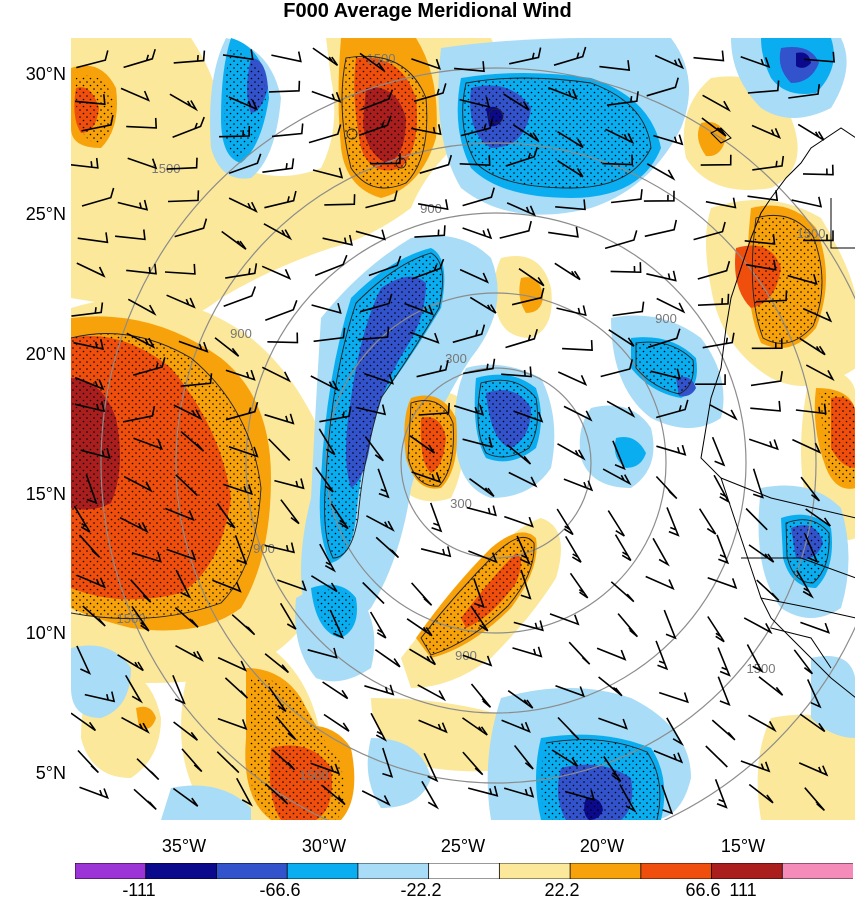 This screenshot has width=855, height=901. Describe the element at coordinates (427, 11) in the screenshot. I see `chart-title: F000 Average Meridional Wind` at that location.